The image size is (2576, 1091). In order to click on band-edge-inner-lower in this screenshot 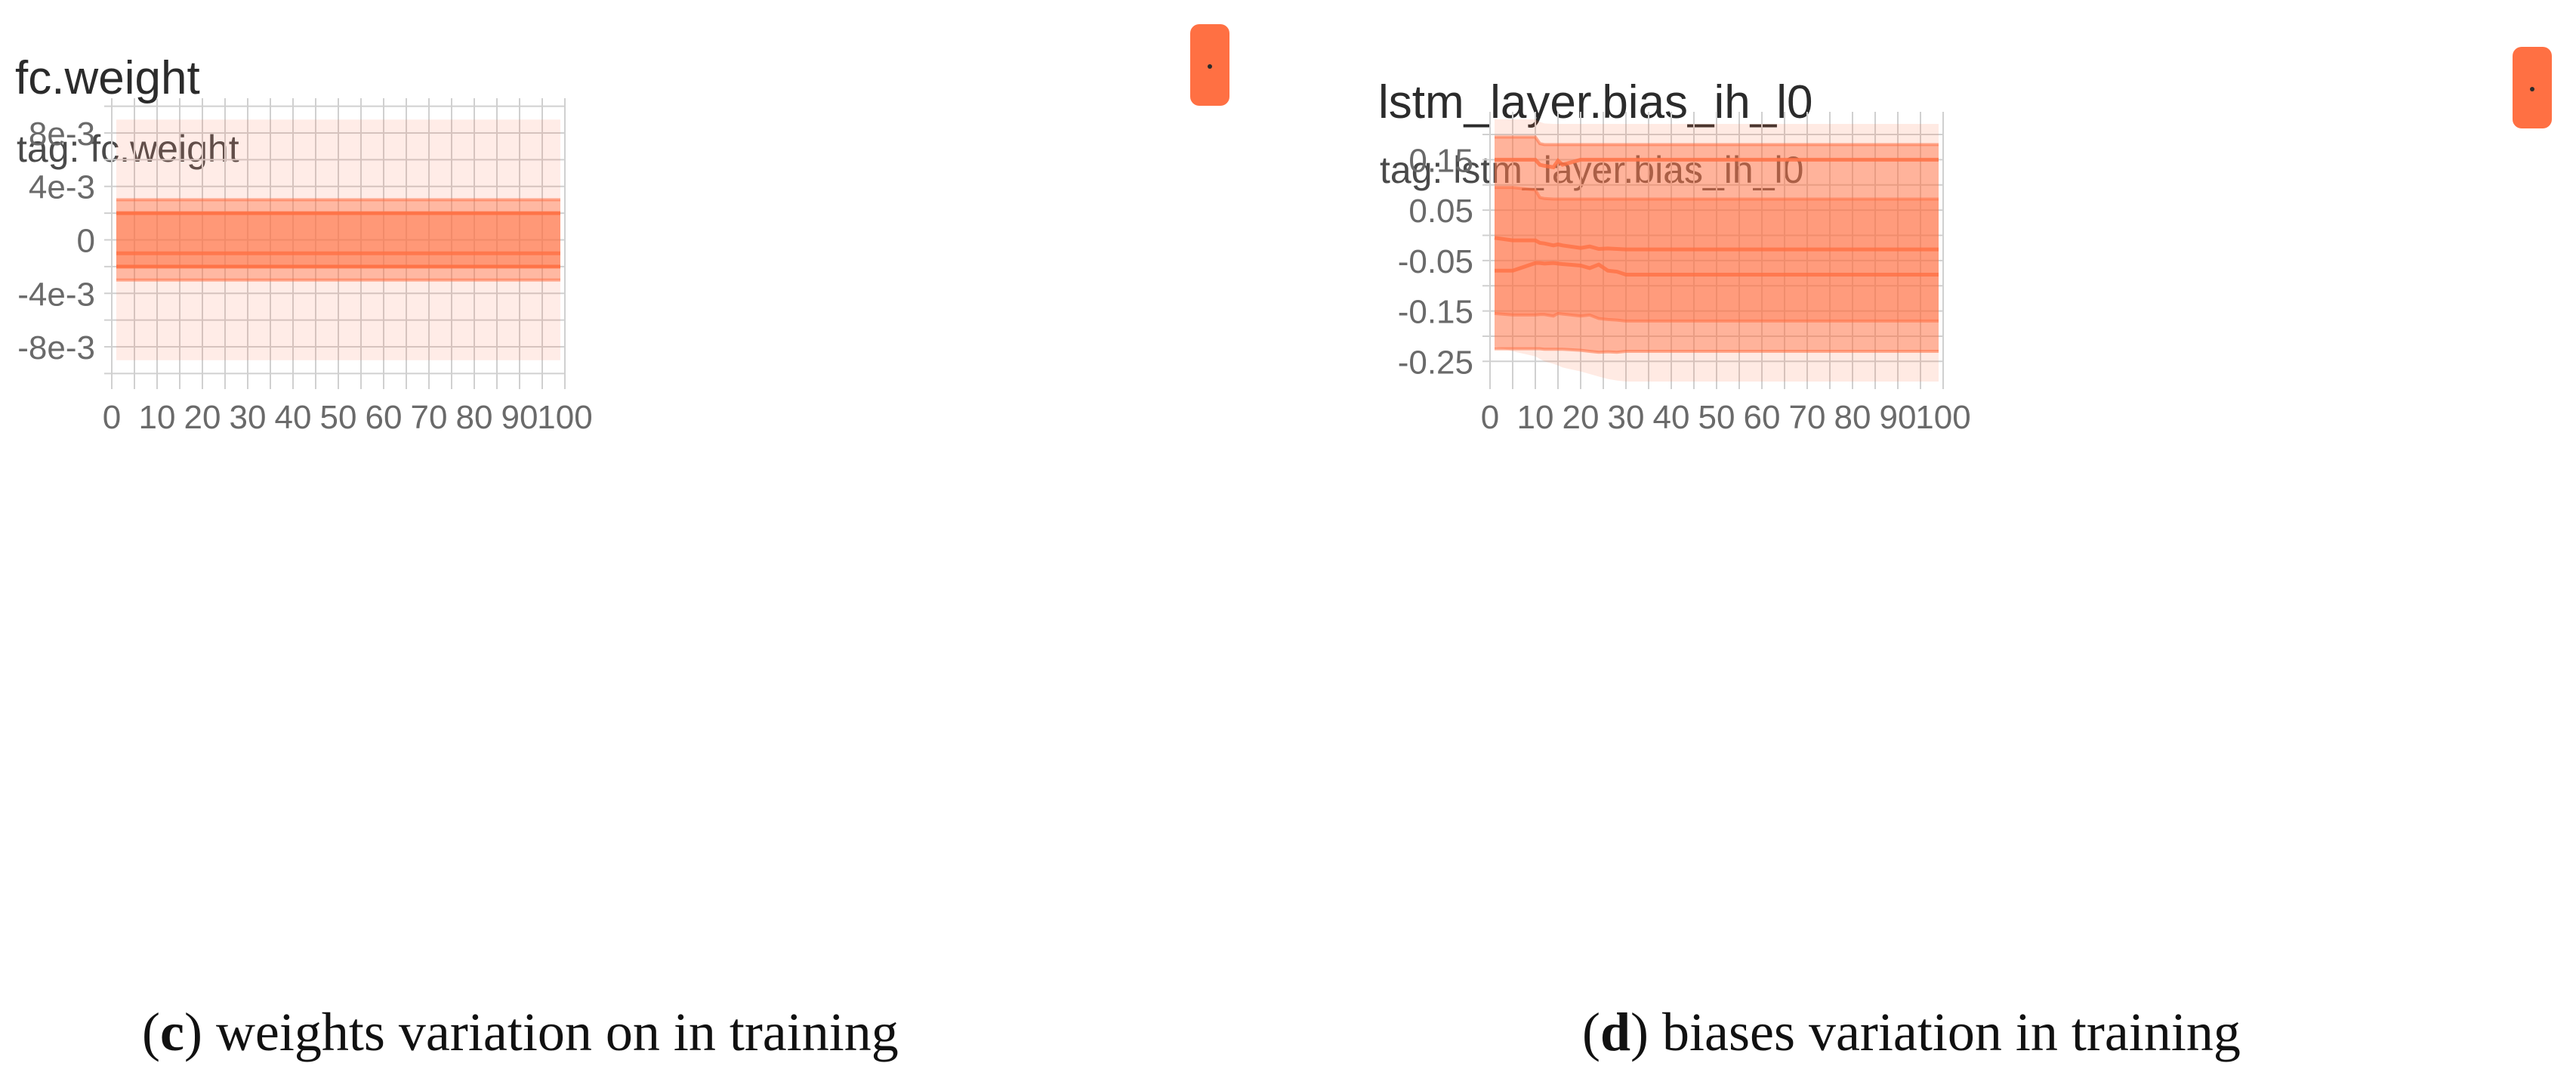, I will do `click(1716, 317)`.